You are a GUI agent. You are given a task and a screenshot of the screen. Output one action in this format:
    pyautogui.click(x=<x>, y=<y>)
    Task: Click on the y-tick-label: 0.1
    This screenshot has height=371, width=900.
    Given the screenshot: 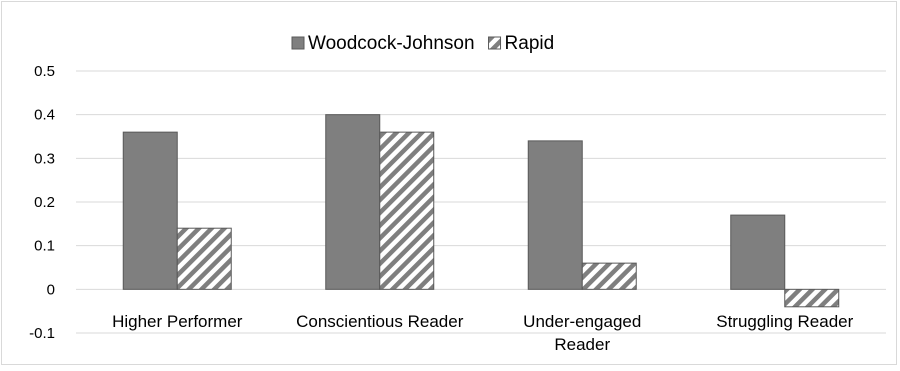 What is the action you would take?
    pyautogui.click(x=44, y=246)
    